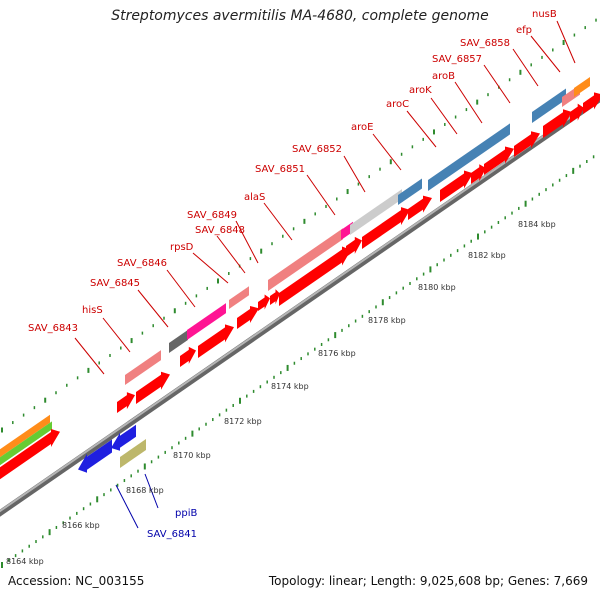 This screenshot has width=600, height=600. What do you see at coordinates (192, 455) in the screenshot?
I see `scale-label: 8170 kbp` at bounding box center [192, 455].